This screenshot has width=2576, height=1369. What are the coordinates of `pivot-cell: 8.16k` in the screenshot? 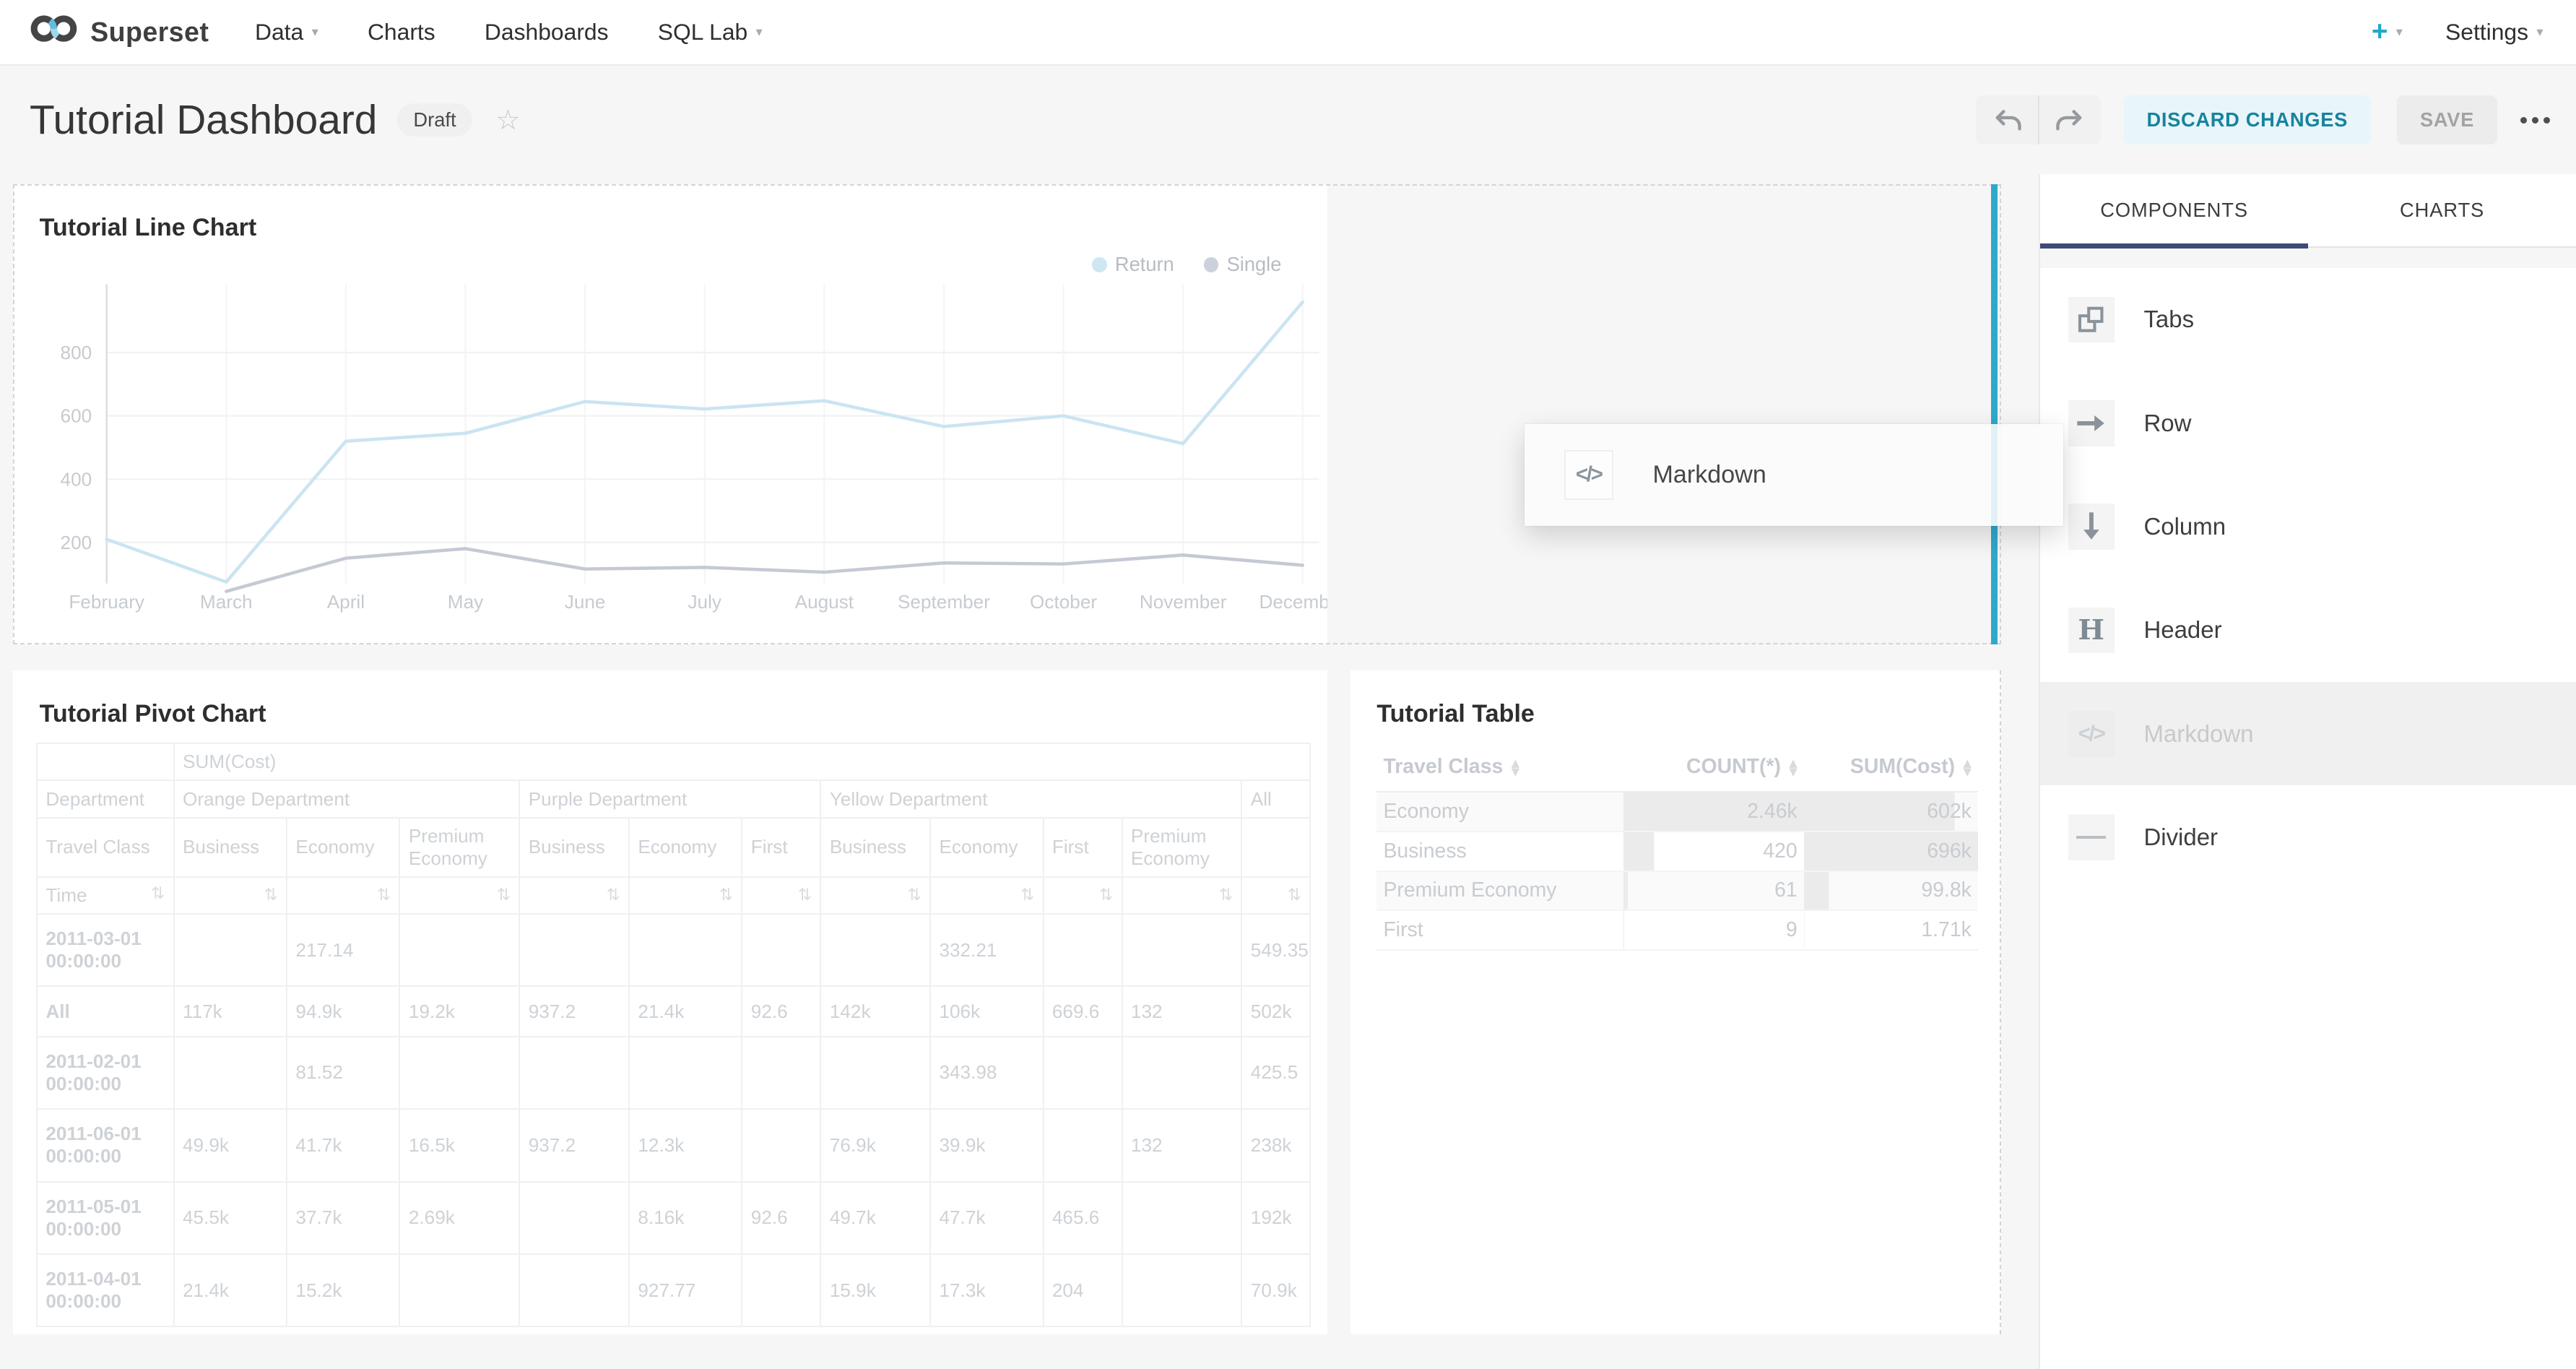 It's located at (685, 1217).